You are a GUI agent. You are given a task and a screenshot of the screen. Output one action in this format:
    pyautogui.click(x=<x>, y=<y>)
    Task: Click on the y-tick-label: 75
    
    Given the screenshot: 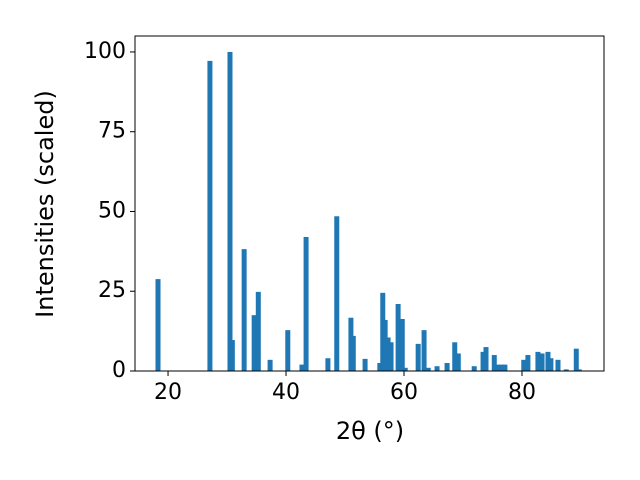 What is the action you would take?
    pyautogui.click(x=112, y=131)
    